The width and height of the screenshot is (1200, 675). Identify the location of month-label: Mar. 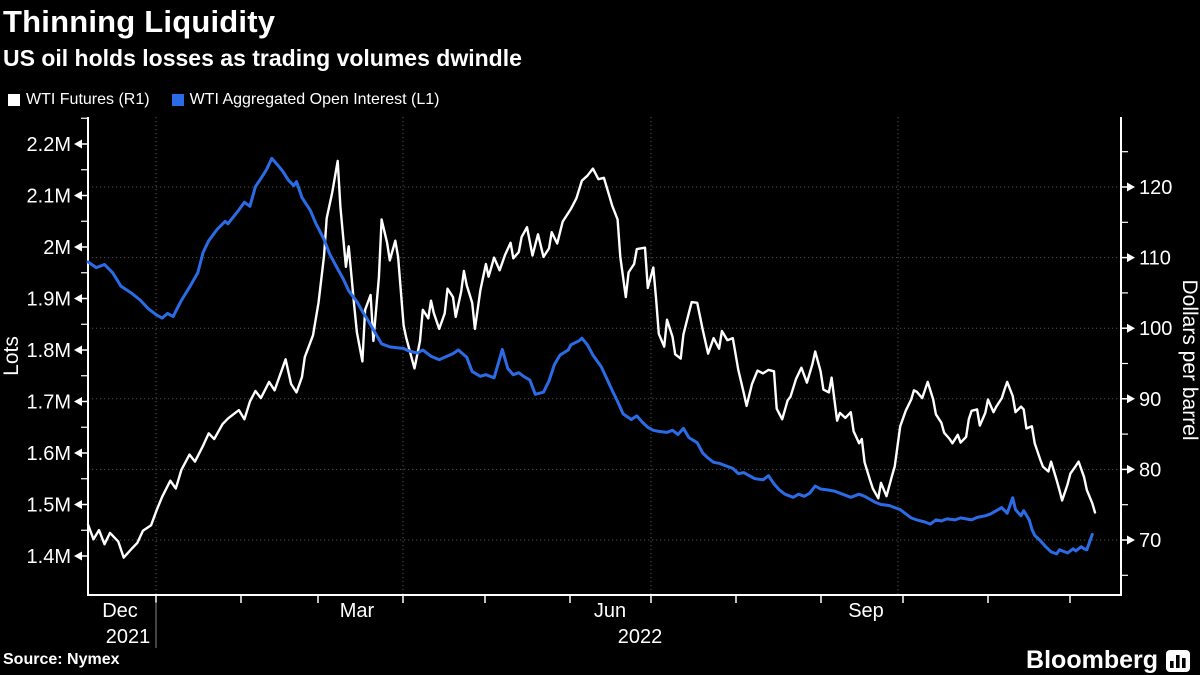
(357, 611).